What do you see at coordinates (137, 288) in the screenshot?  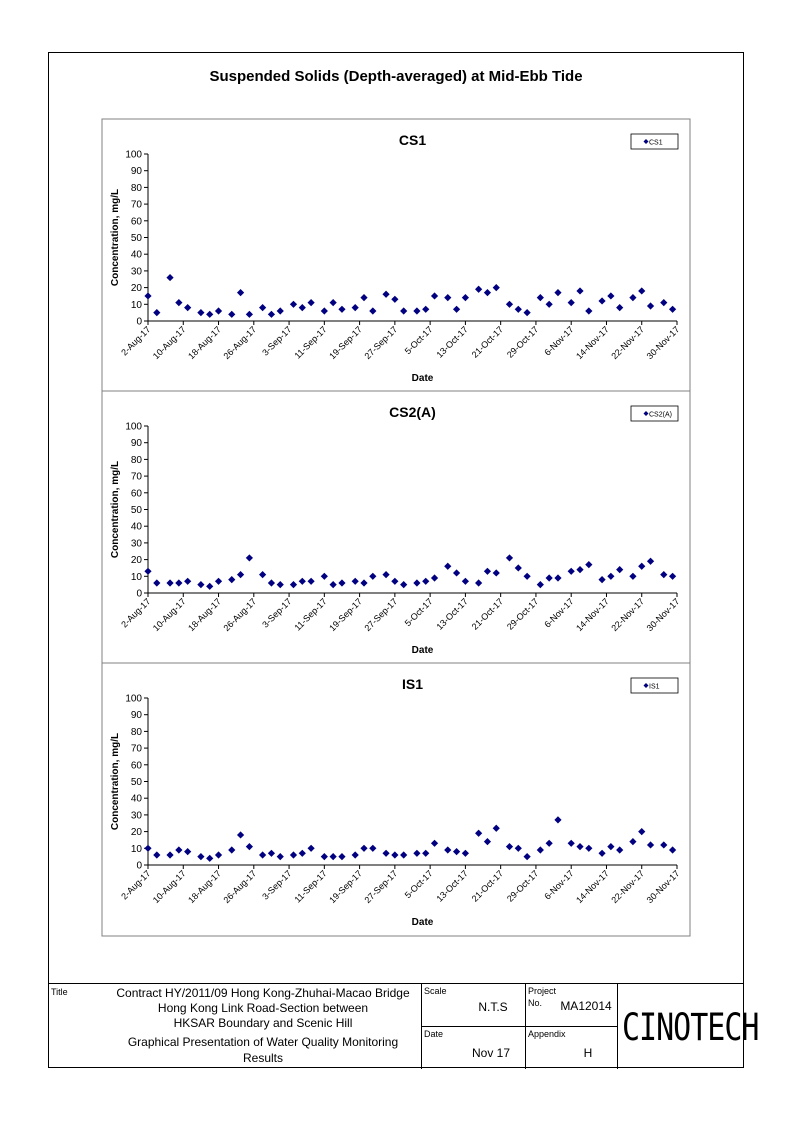 I see `y-tick-label: 20` at bounding box center [137, 288].